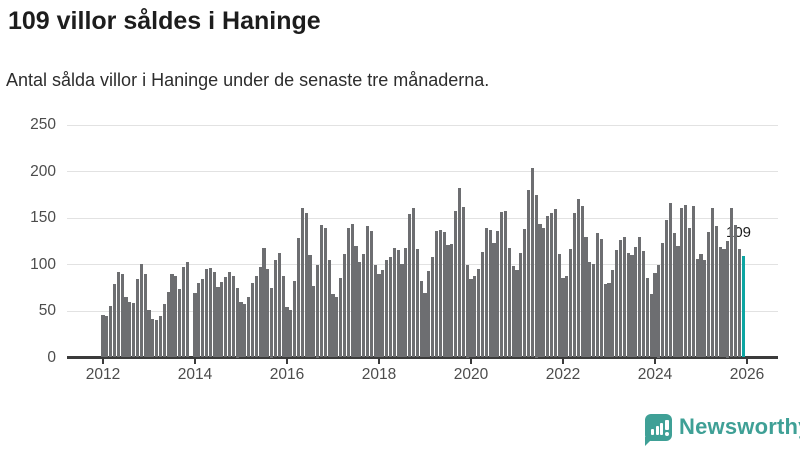 This screenshot has width=800, height=450. I want to click on x-axis-tick-2018, so click(379, 361).